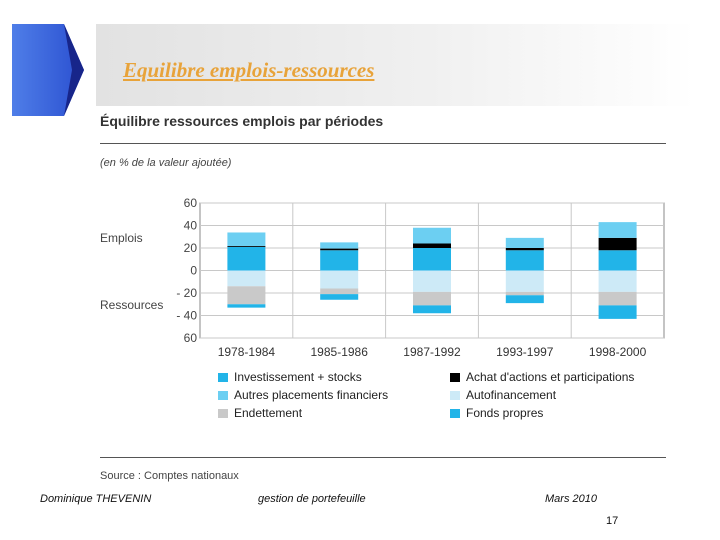  What do you see at coordinates (96, 499) in the screenshot?
I see `footer-author: Dominique THEVENIN` at bounding box center [96, 499].